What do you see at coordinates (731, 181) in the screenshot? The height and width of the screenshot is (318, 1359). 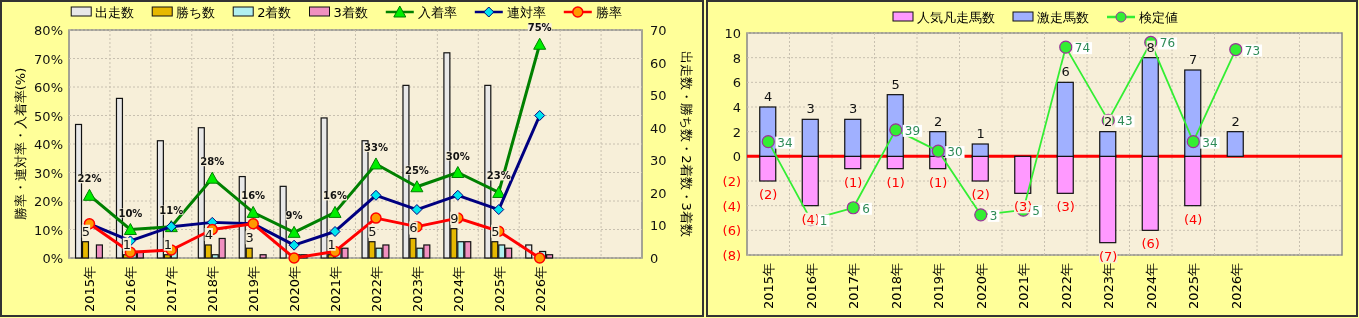 I see `y-tick-label: (2)` at bounding box center [731, 181].